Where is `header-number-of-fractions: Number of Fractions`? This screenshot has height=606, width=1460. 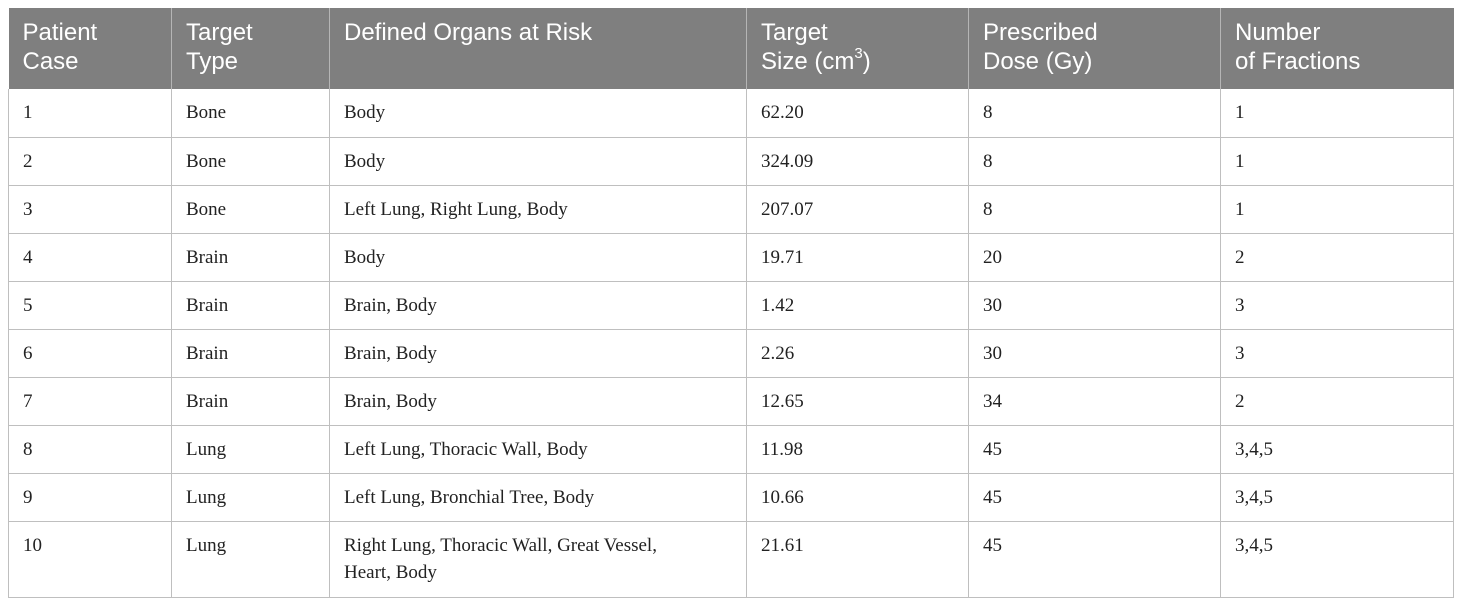 header-number-of-fractions: Number of Fractions is located at coordinates (1337, 48).